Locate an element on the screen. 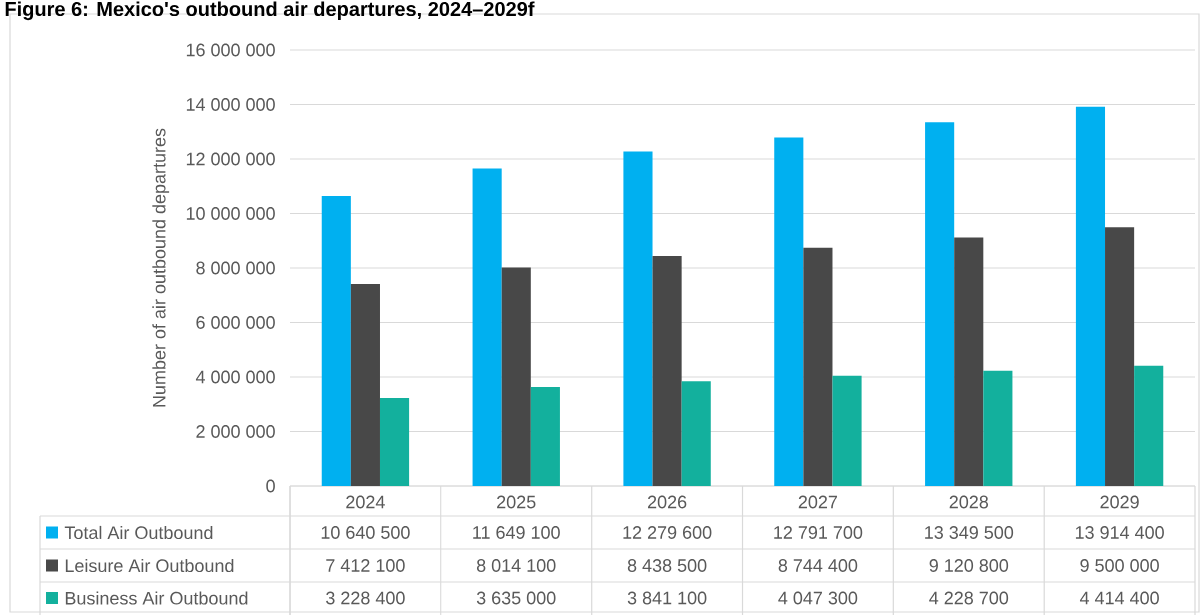 The height and width of the screenshot is (616, 1200). legend-label: Leisure Air Outbound is located at coordinates (149, 566).